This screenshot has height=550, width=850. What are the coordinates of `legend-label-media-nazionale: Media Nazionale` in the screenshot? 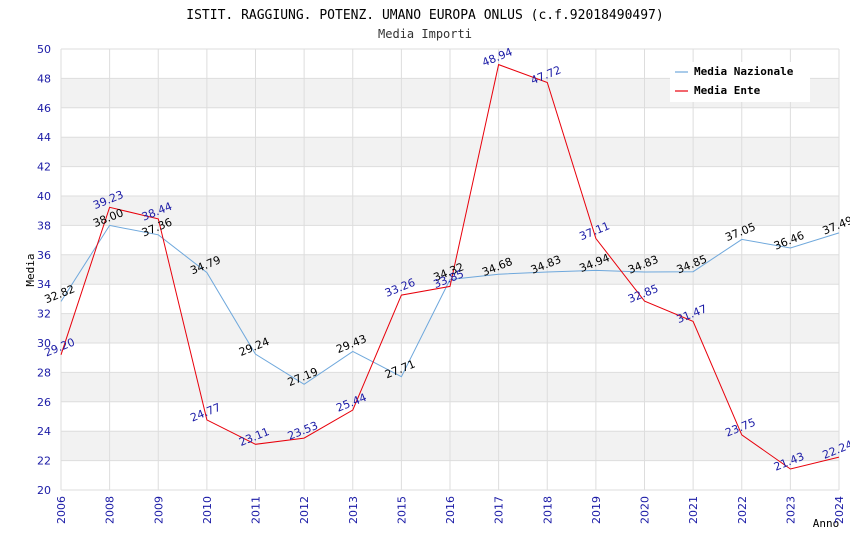 It's located at (744, 71).